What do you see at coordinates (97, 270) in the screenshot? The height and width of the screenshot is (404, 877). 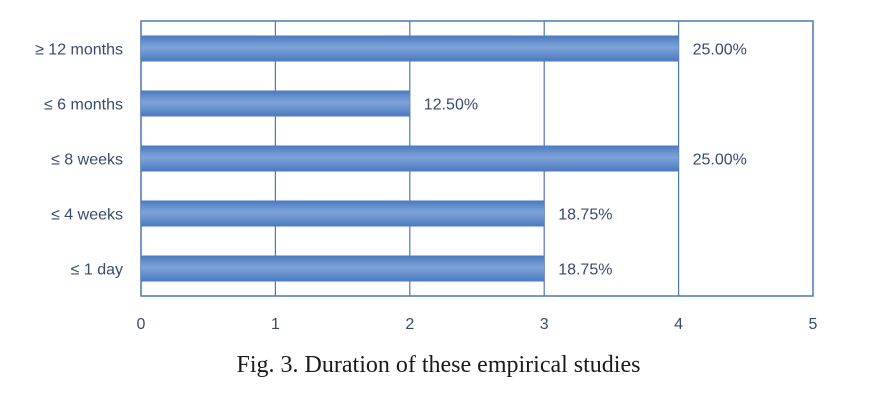 I see `category-label: ≤ 1 day` at bounding box center [97, 270].